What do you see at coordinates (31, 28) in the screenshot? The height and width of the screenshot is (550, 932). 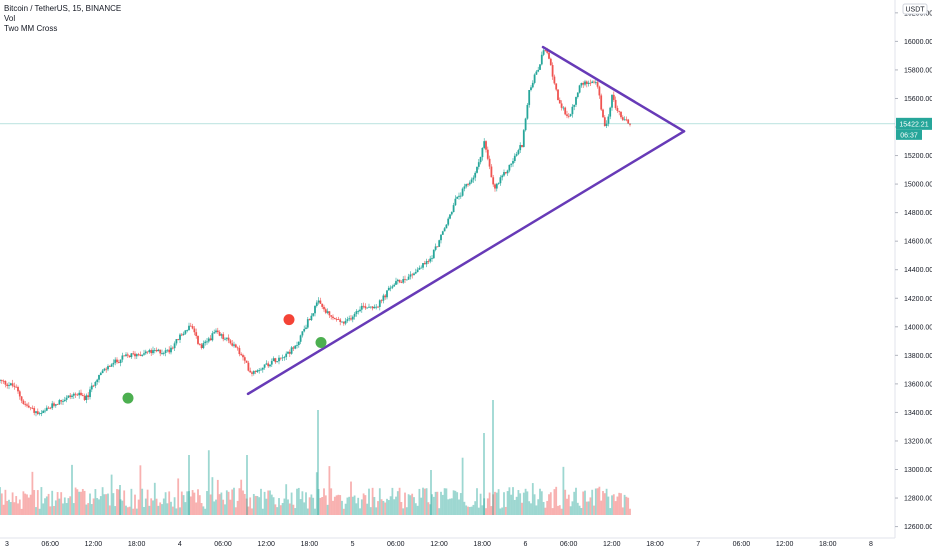 I see `two-mm-cross-label: Two MM Cross` at bounding box center [31, 28].